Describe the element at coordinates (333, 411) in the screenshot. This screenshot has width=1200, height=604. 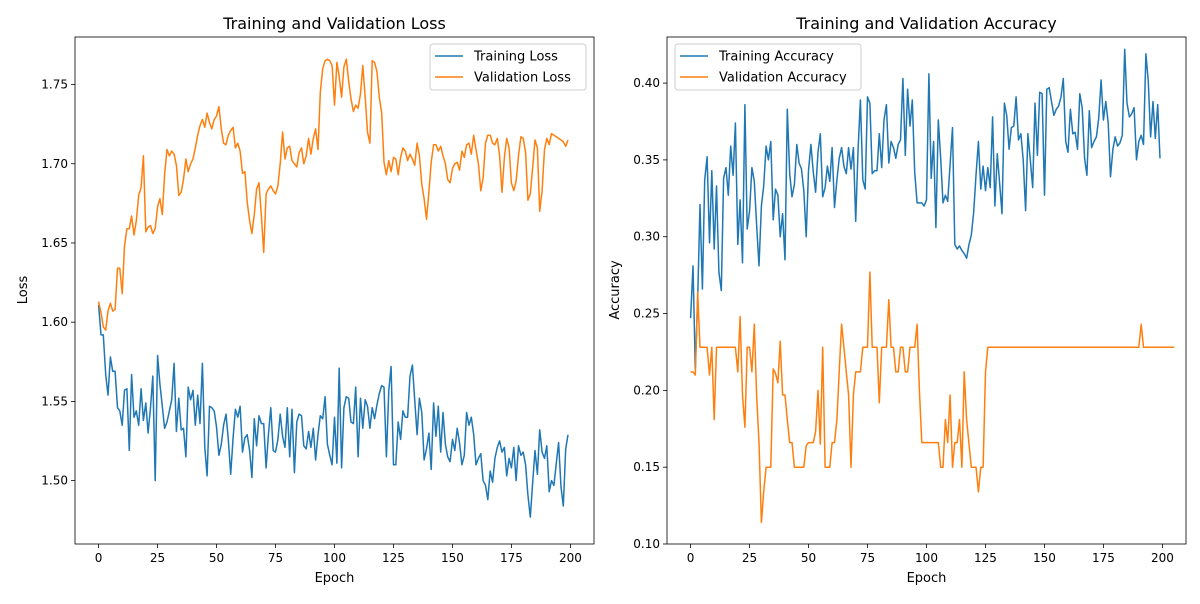
I see `loss-series-training-loss` at that location.